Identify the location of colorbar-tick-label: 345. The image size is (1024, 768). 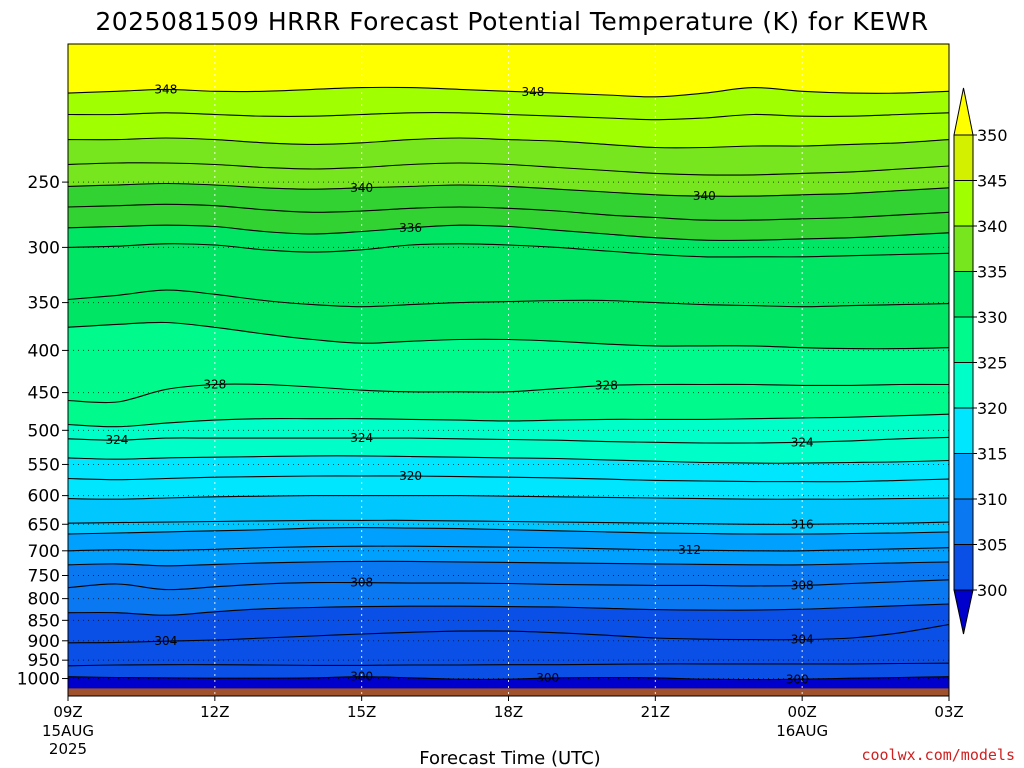
(992, 181).